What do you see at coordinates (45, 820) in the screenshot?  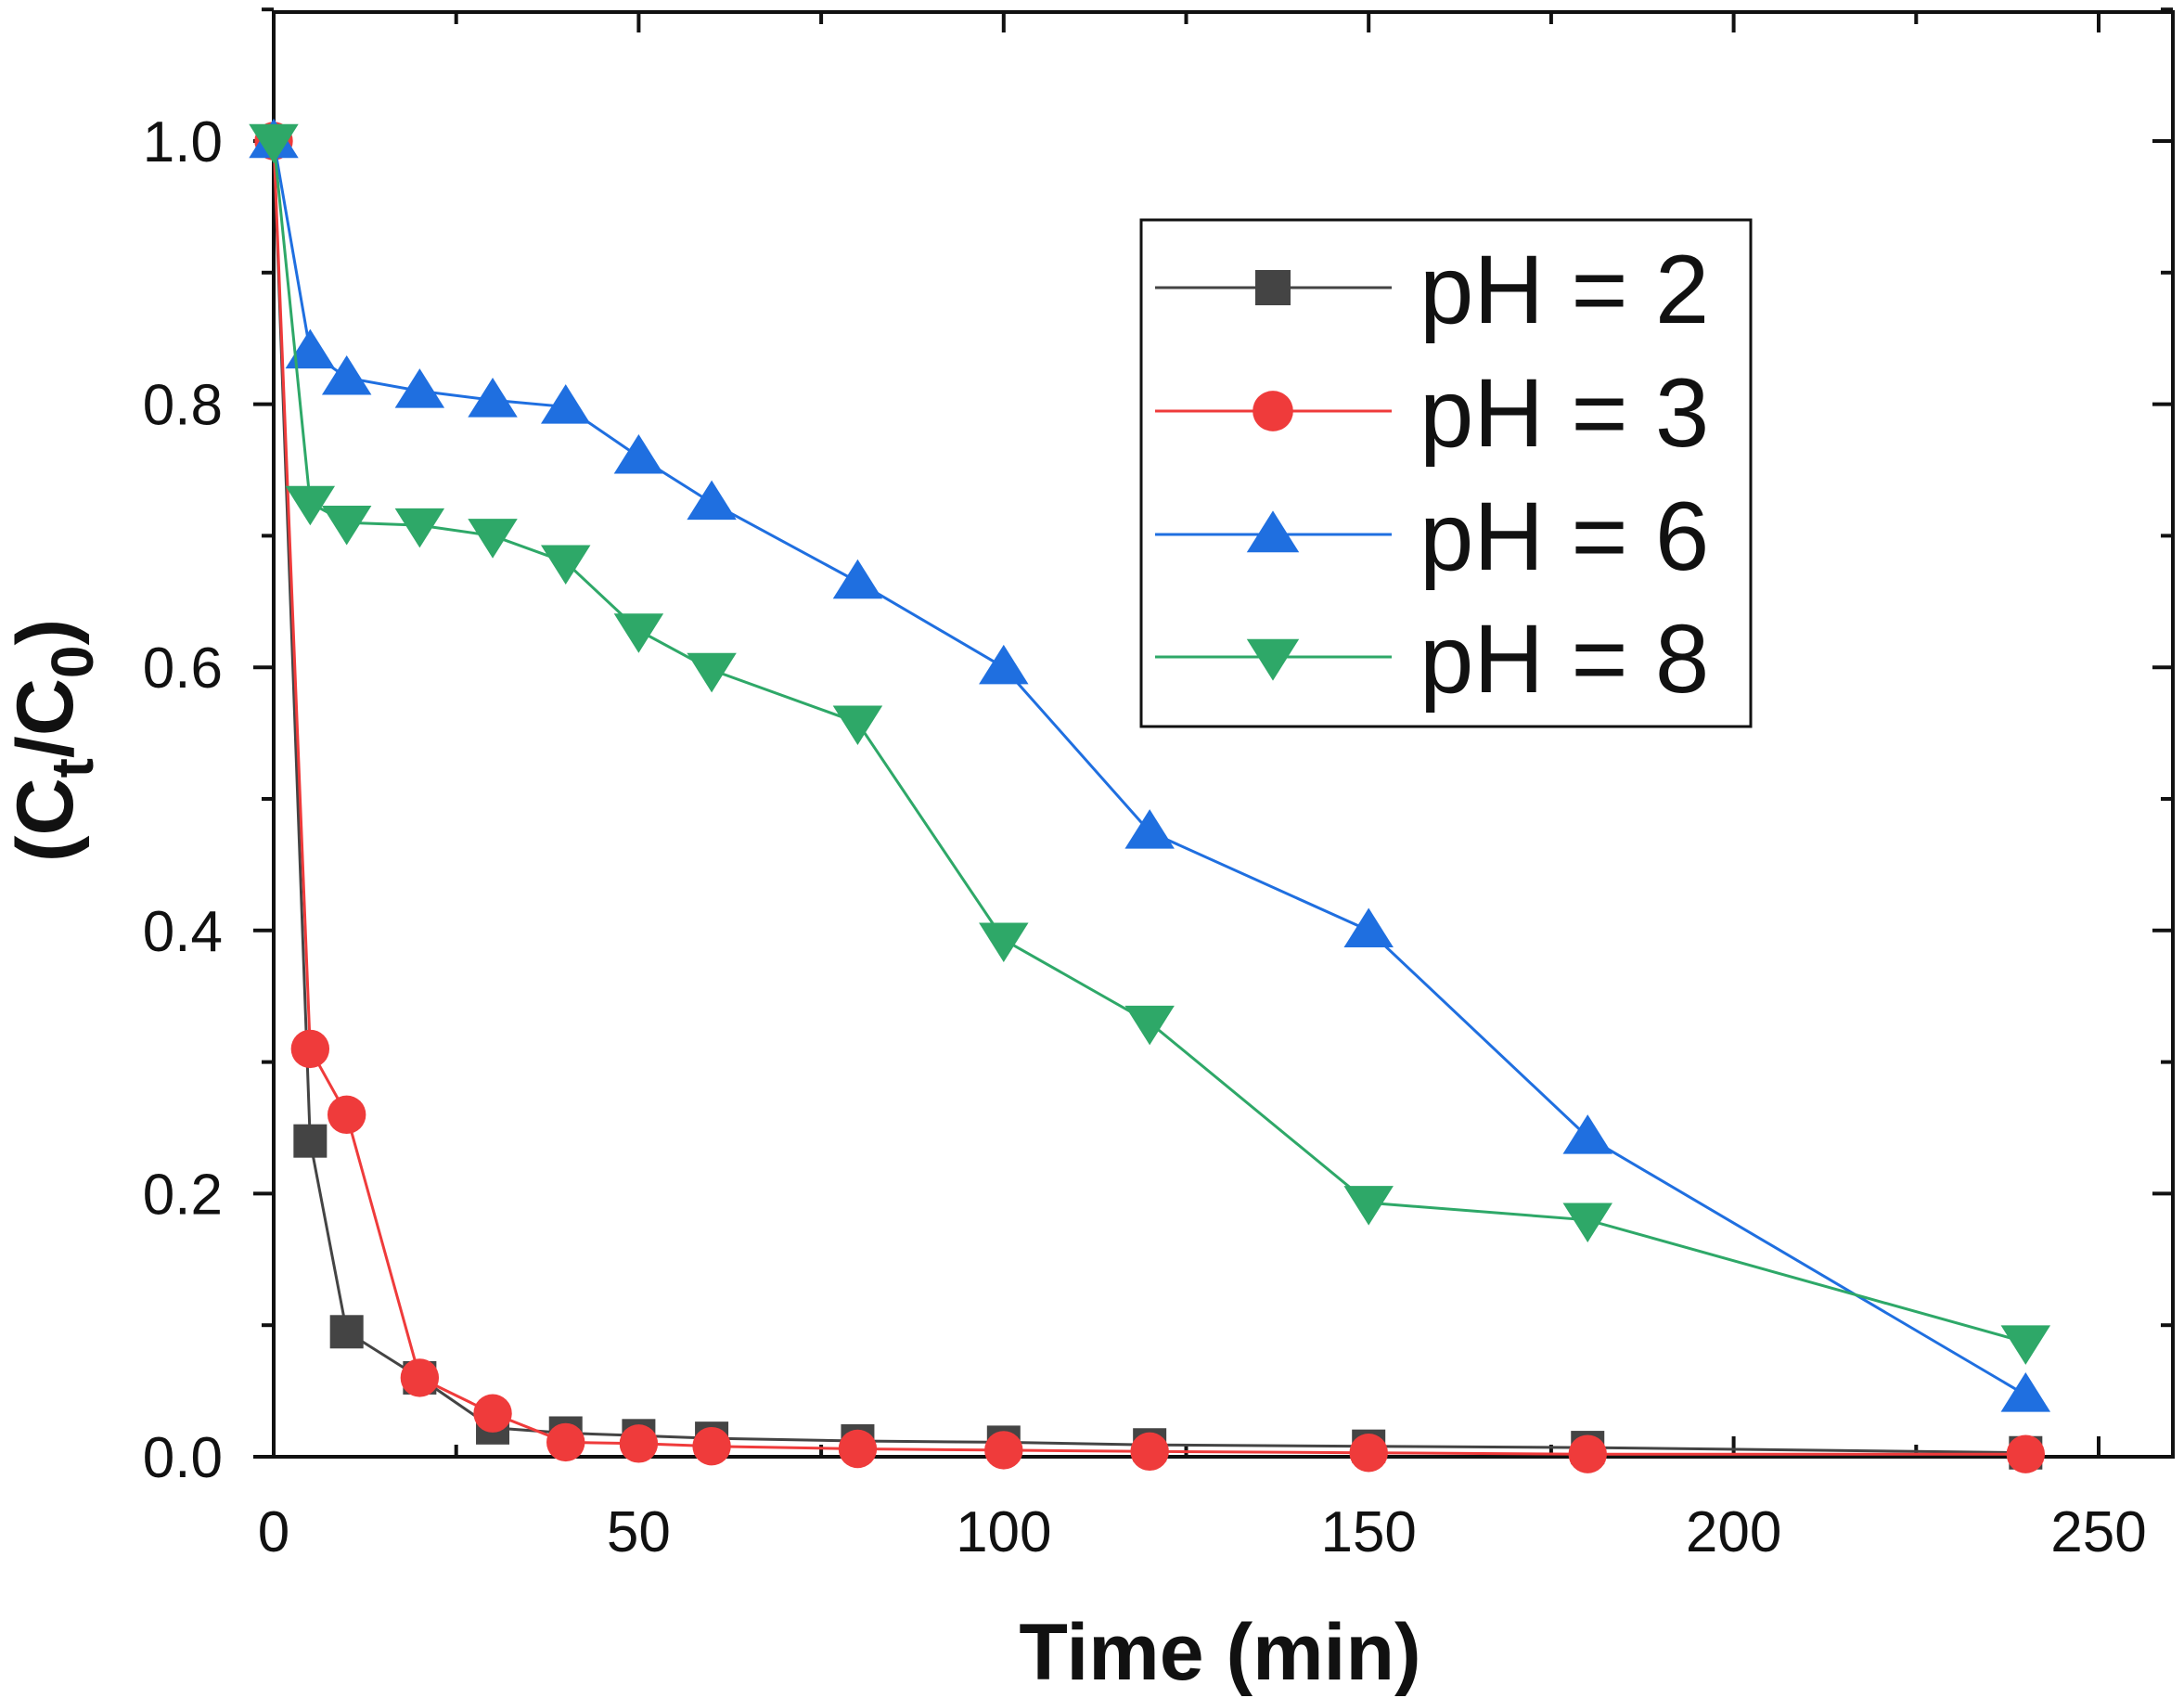 I see `y-title-open: (C` at bounding box center [45, 820].